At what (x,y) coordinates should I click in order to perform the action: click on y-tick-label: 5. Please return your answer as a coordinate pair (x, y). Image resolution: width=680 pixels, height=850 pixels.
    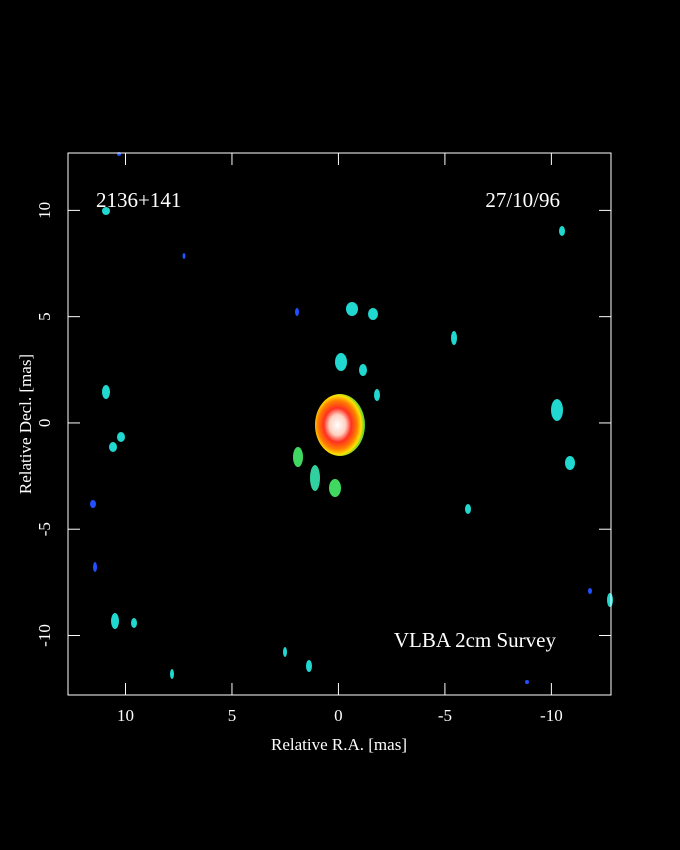
    Looking at the image, I should click on (44, 316).